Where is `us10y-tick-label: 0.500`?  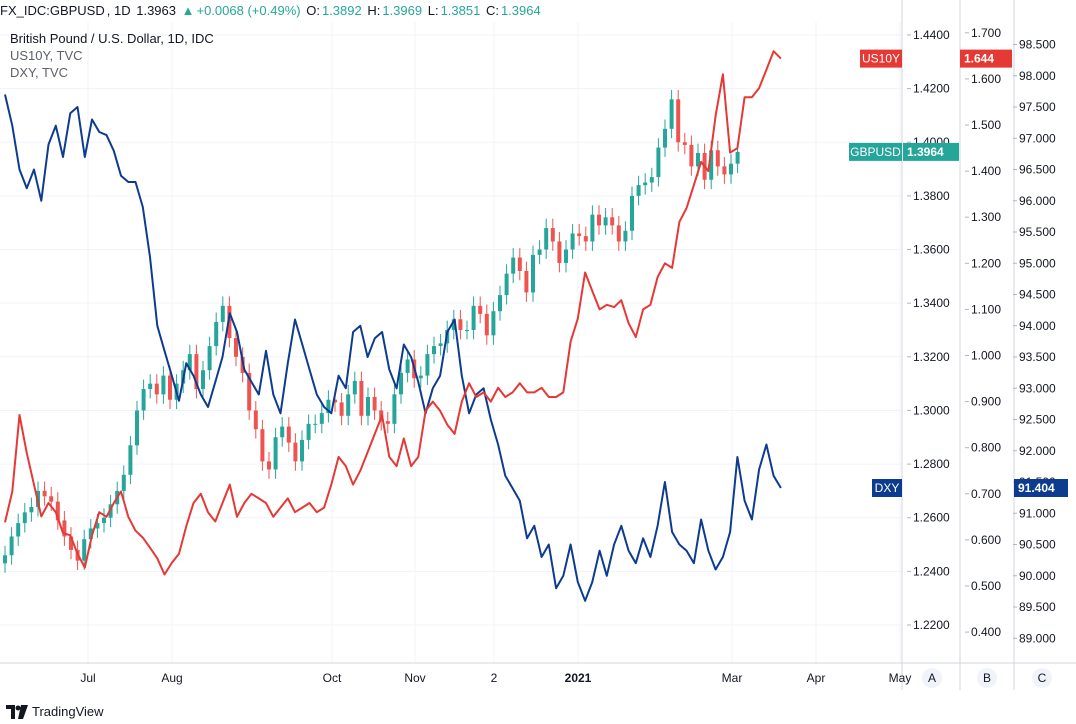
us10y-tick-label: 0.500 is located at coordinates (986, 586).